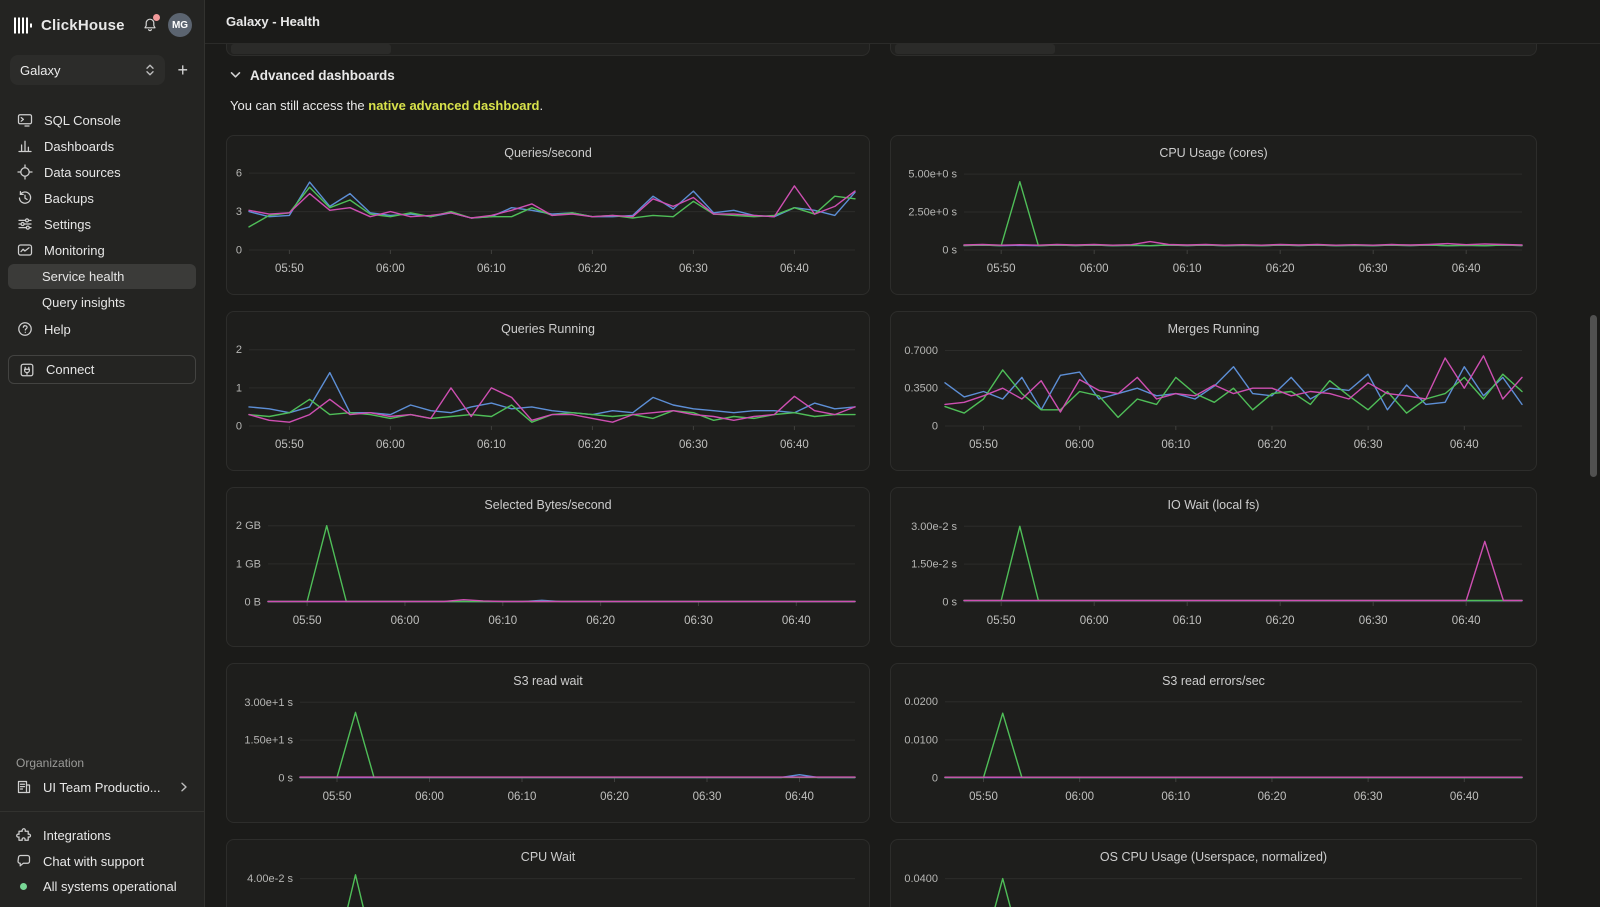  I want to click on sidebar-item-query-insights: Query insights, so click(102, 302).